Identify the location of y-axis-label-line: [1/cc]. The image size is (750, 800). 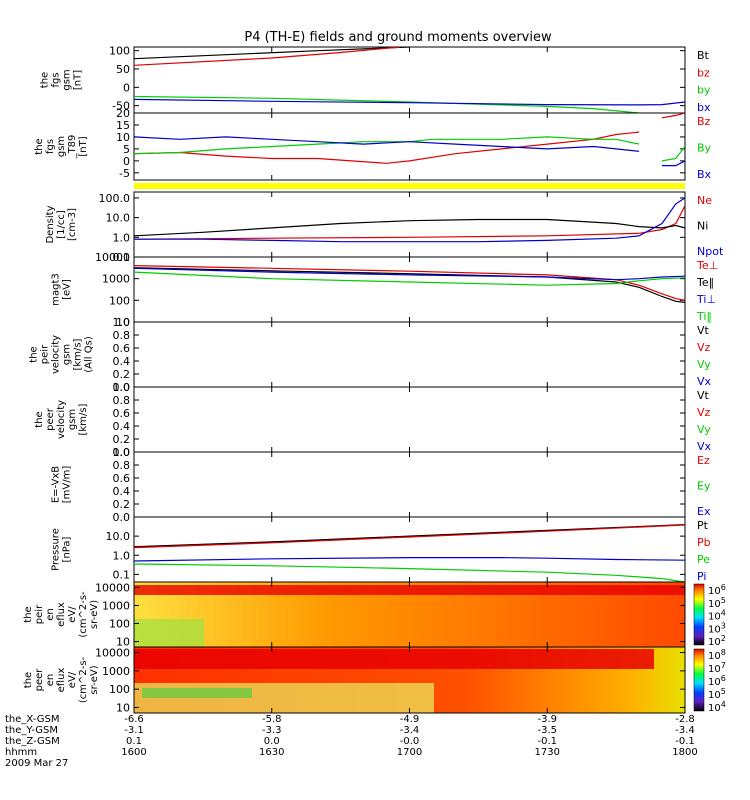
(61, 224).